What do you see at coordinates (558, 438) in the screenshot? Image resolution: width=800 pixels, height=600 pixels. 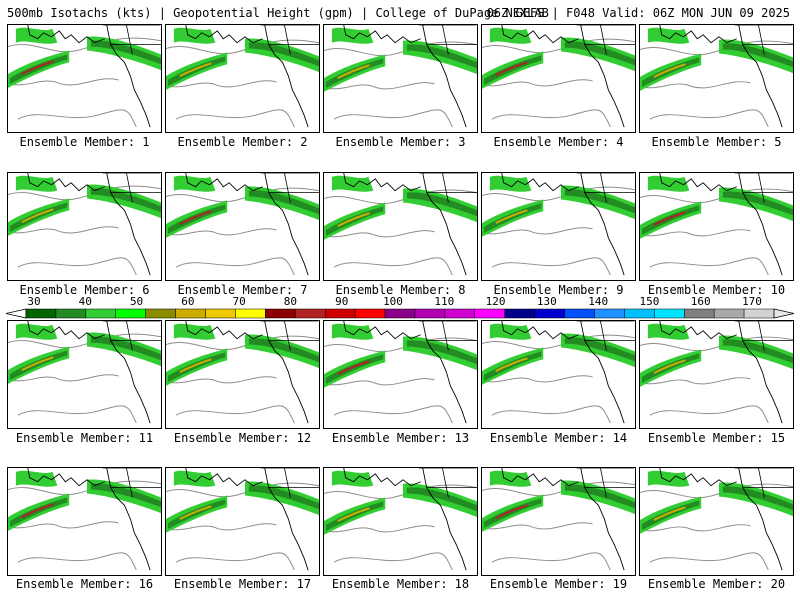 I see `ensemble-member-label: Ensemble Member: 14` at bounding box center [558, 438].